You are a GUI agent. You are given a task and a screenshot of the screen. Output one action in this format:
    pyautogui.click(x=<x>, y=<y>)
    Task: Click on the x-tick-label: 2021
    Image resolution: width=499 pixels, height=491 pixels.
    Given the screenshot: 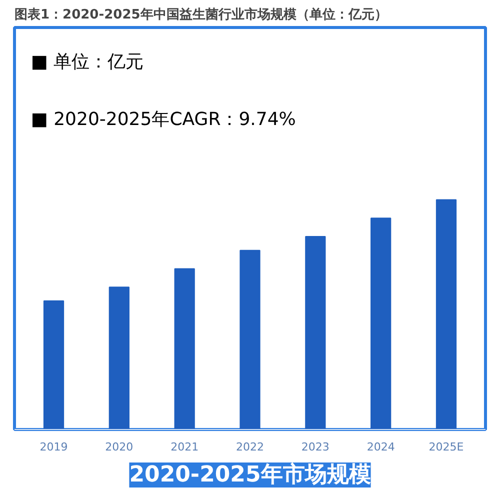 What is the action you would take?
    pyautogui.click(x=184, y=447)
    